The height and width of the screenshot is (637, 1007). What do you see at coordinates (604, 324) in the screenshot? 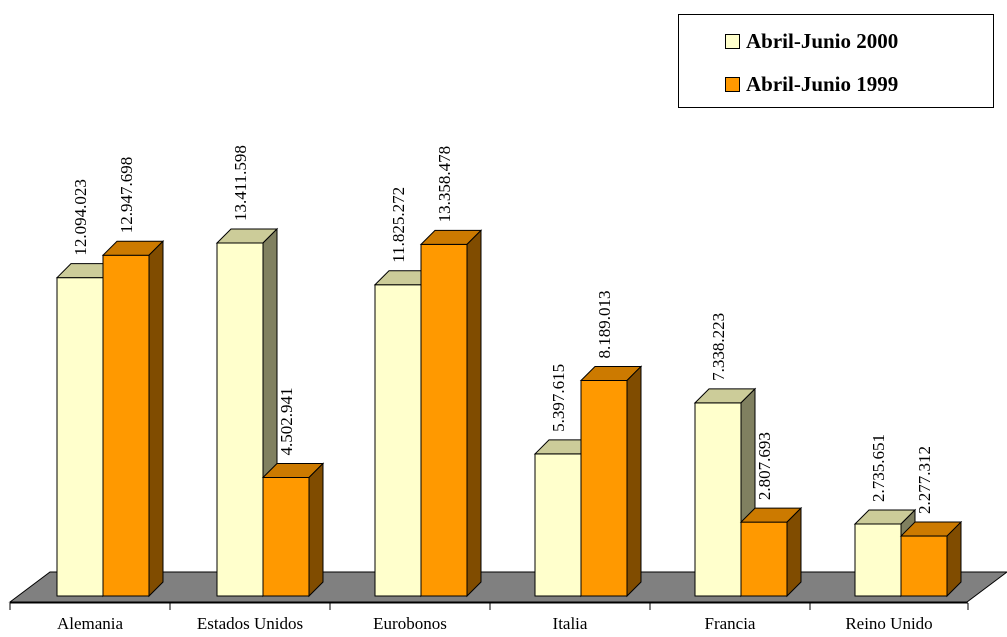
I see `data-label: 8.189.013` at bounding box center [604, 324].